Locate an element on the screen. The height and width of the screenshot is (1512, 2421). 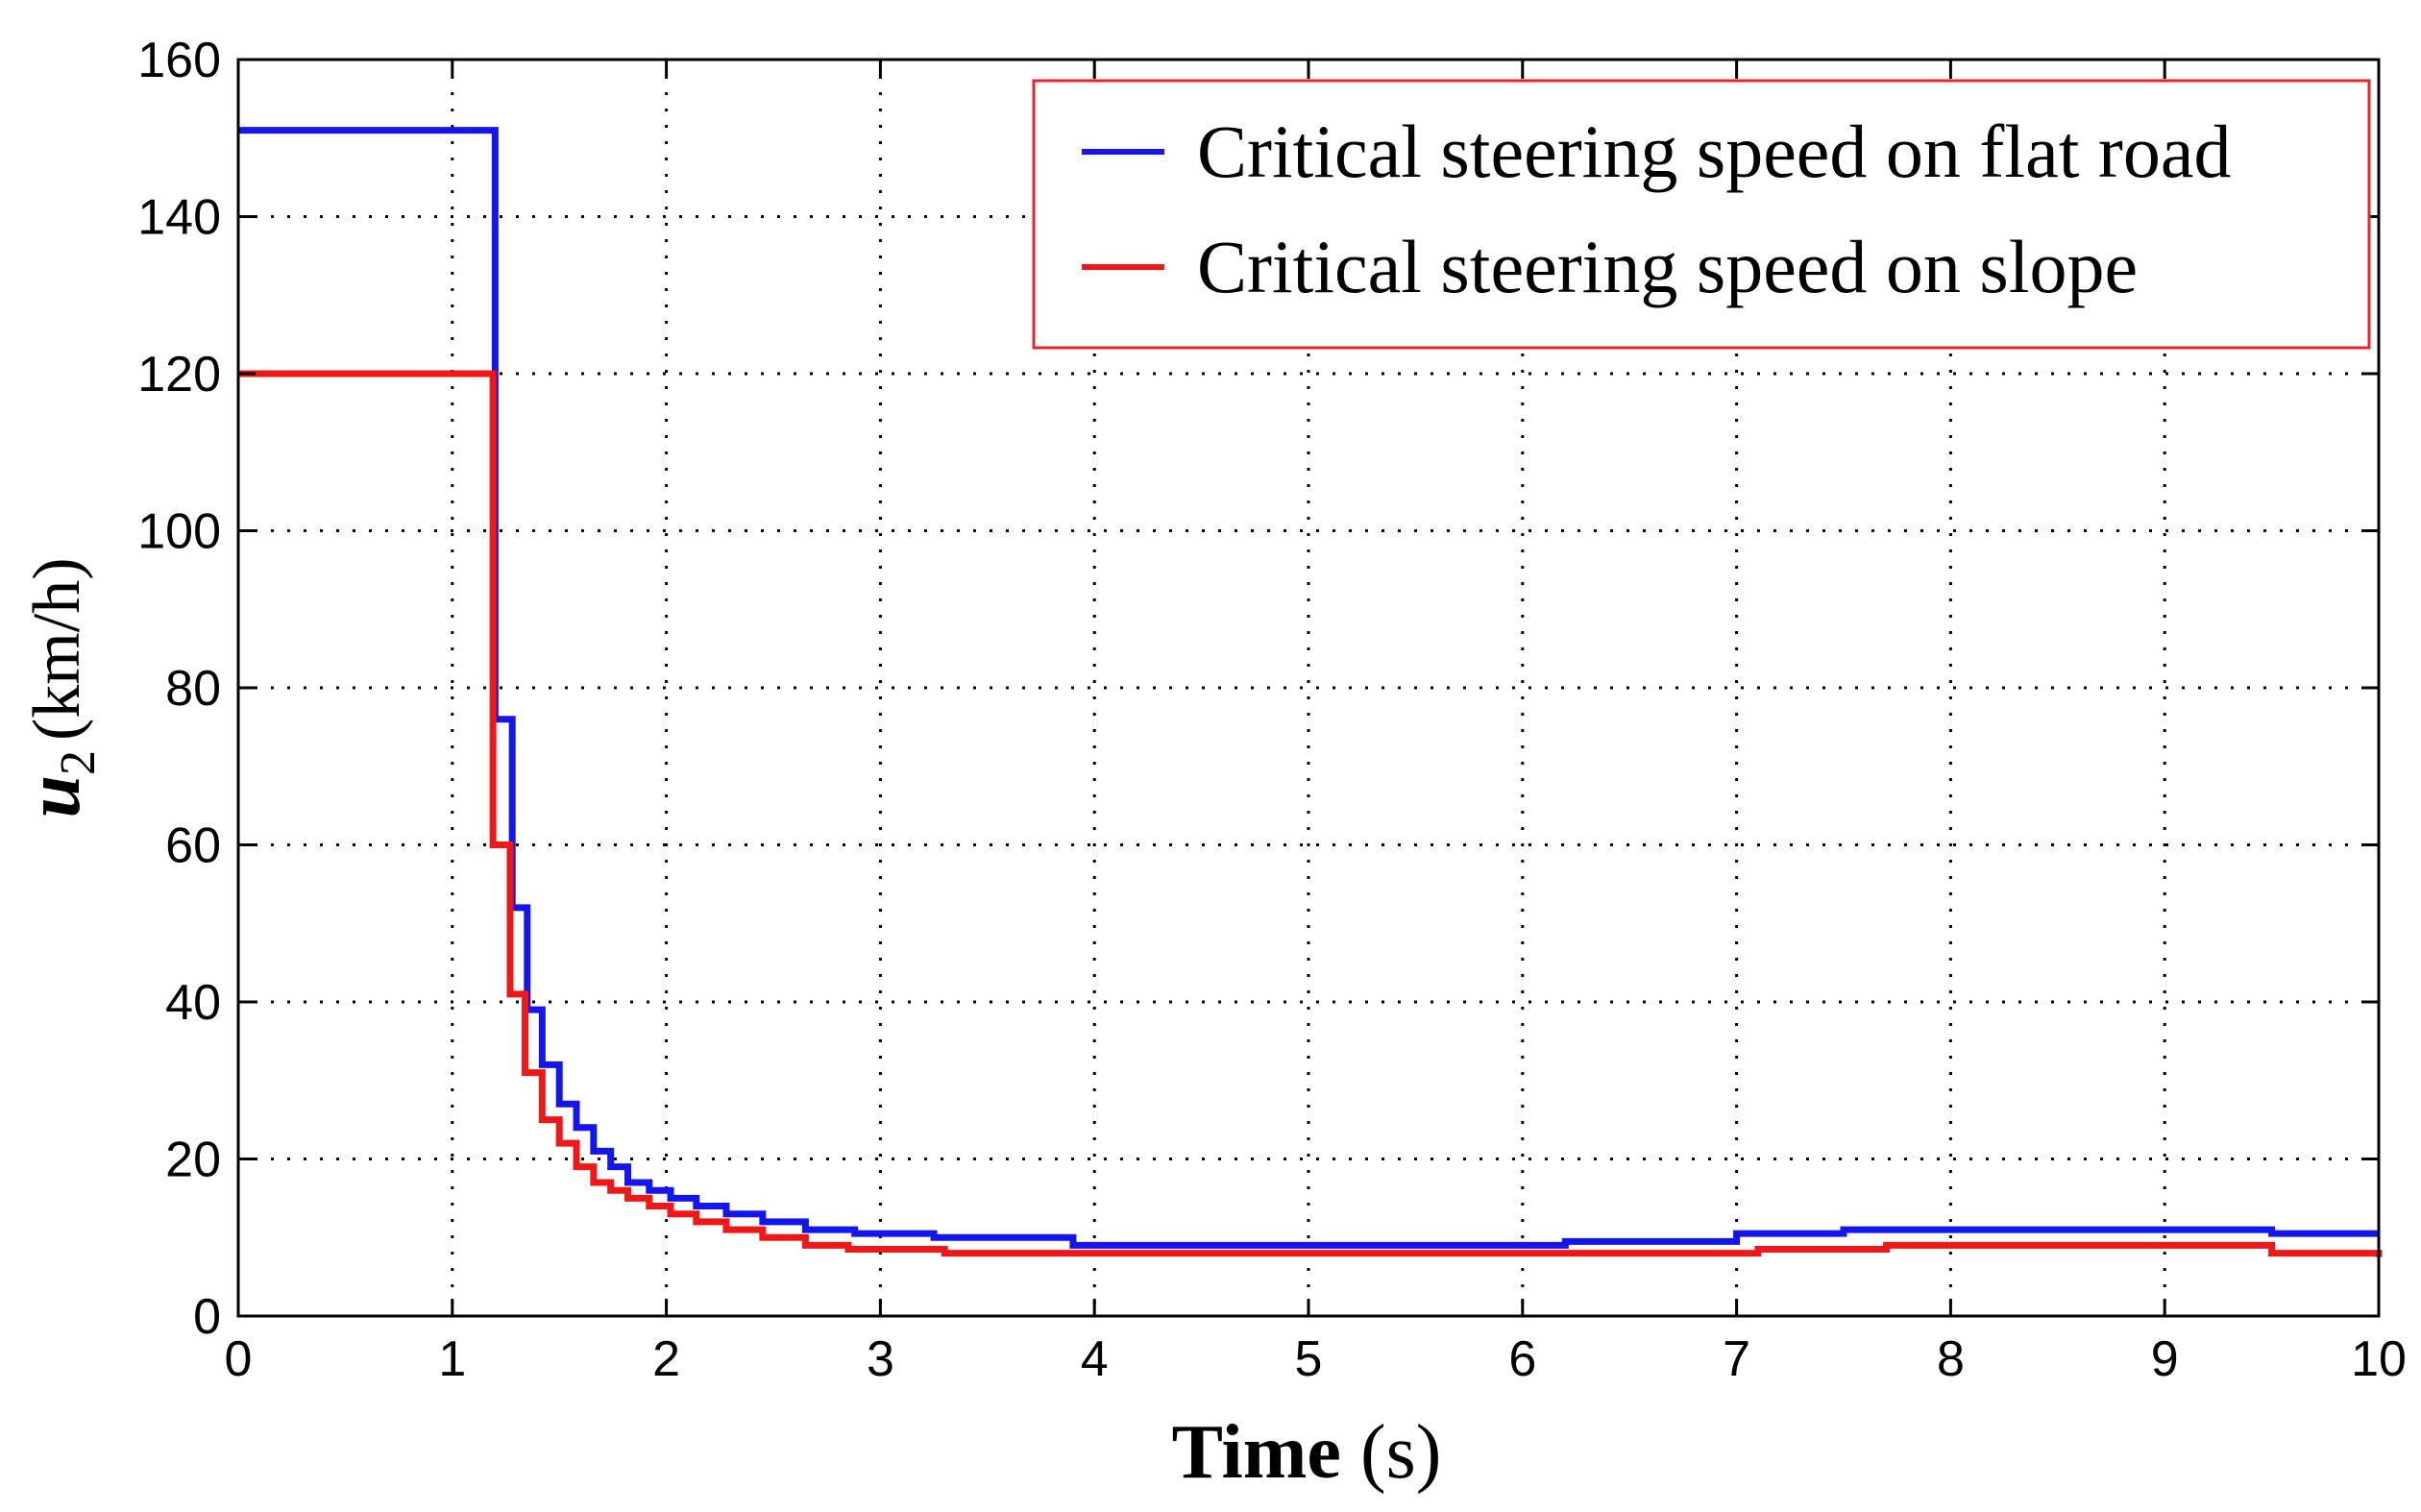
y-tick-label: 40 is located at coordinates (193, 1003).